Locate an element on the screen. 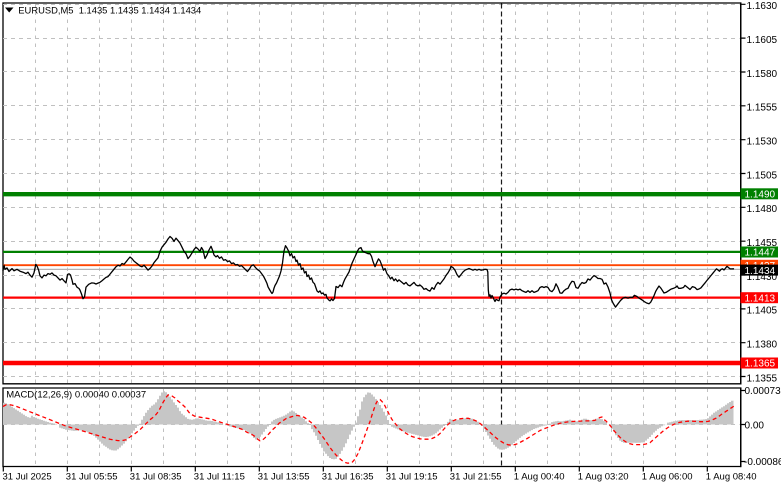  svg-text: 31 Jul 21:55 is located at coordinates (476, 477).